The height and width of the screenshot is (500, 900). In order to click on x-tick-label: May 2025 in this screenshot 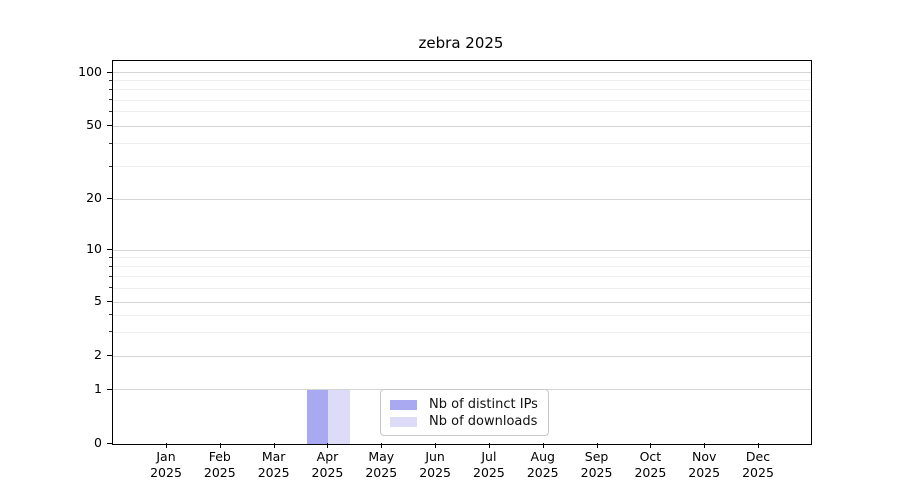, I will do `click(381, 465)`.